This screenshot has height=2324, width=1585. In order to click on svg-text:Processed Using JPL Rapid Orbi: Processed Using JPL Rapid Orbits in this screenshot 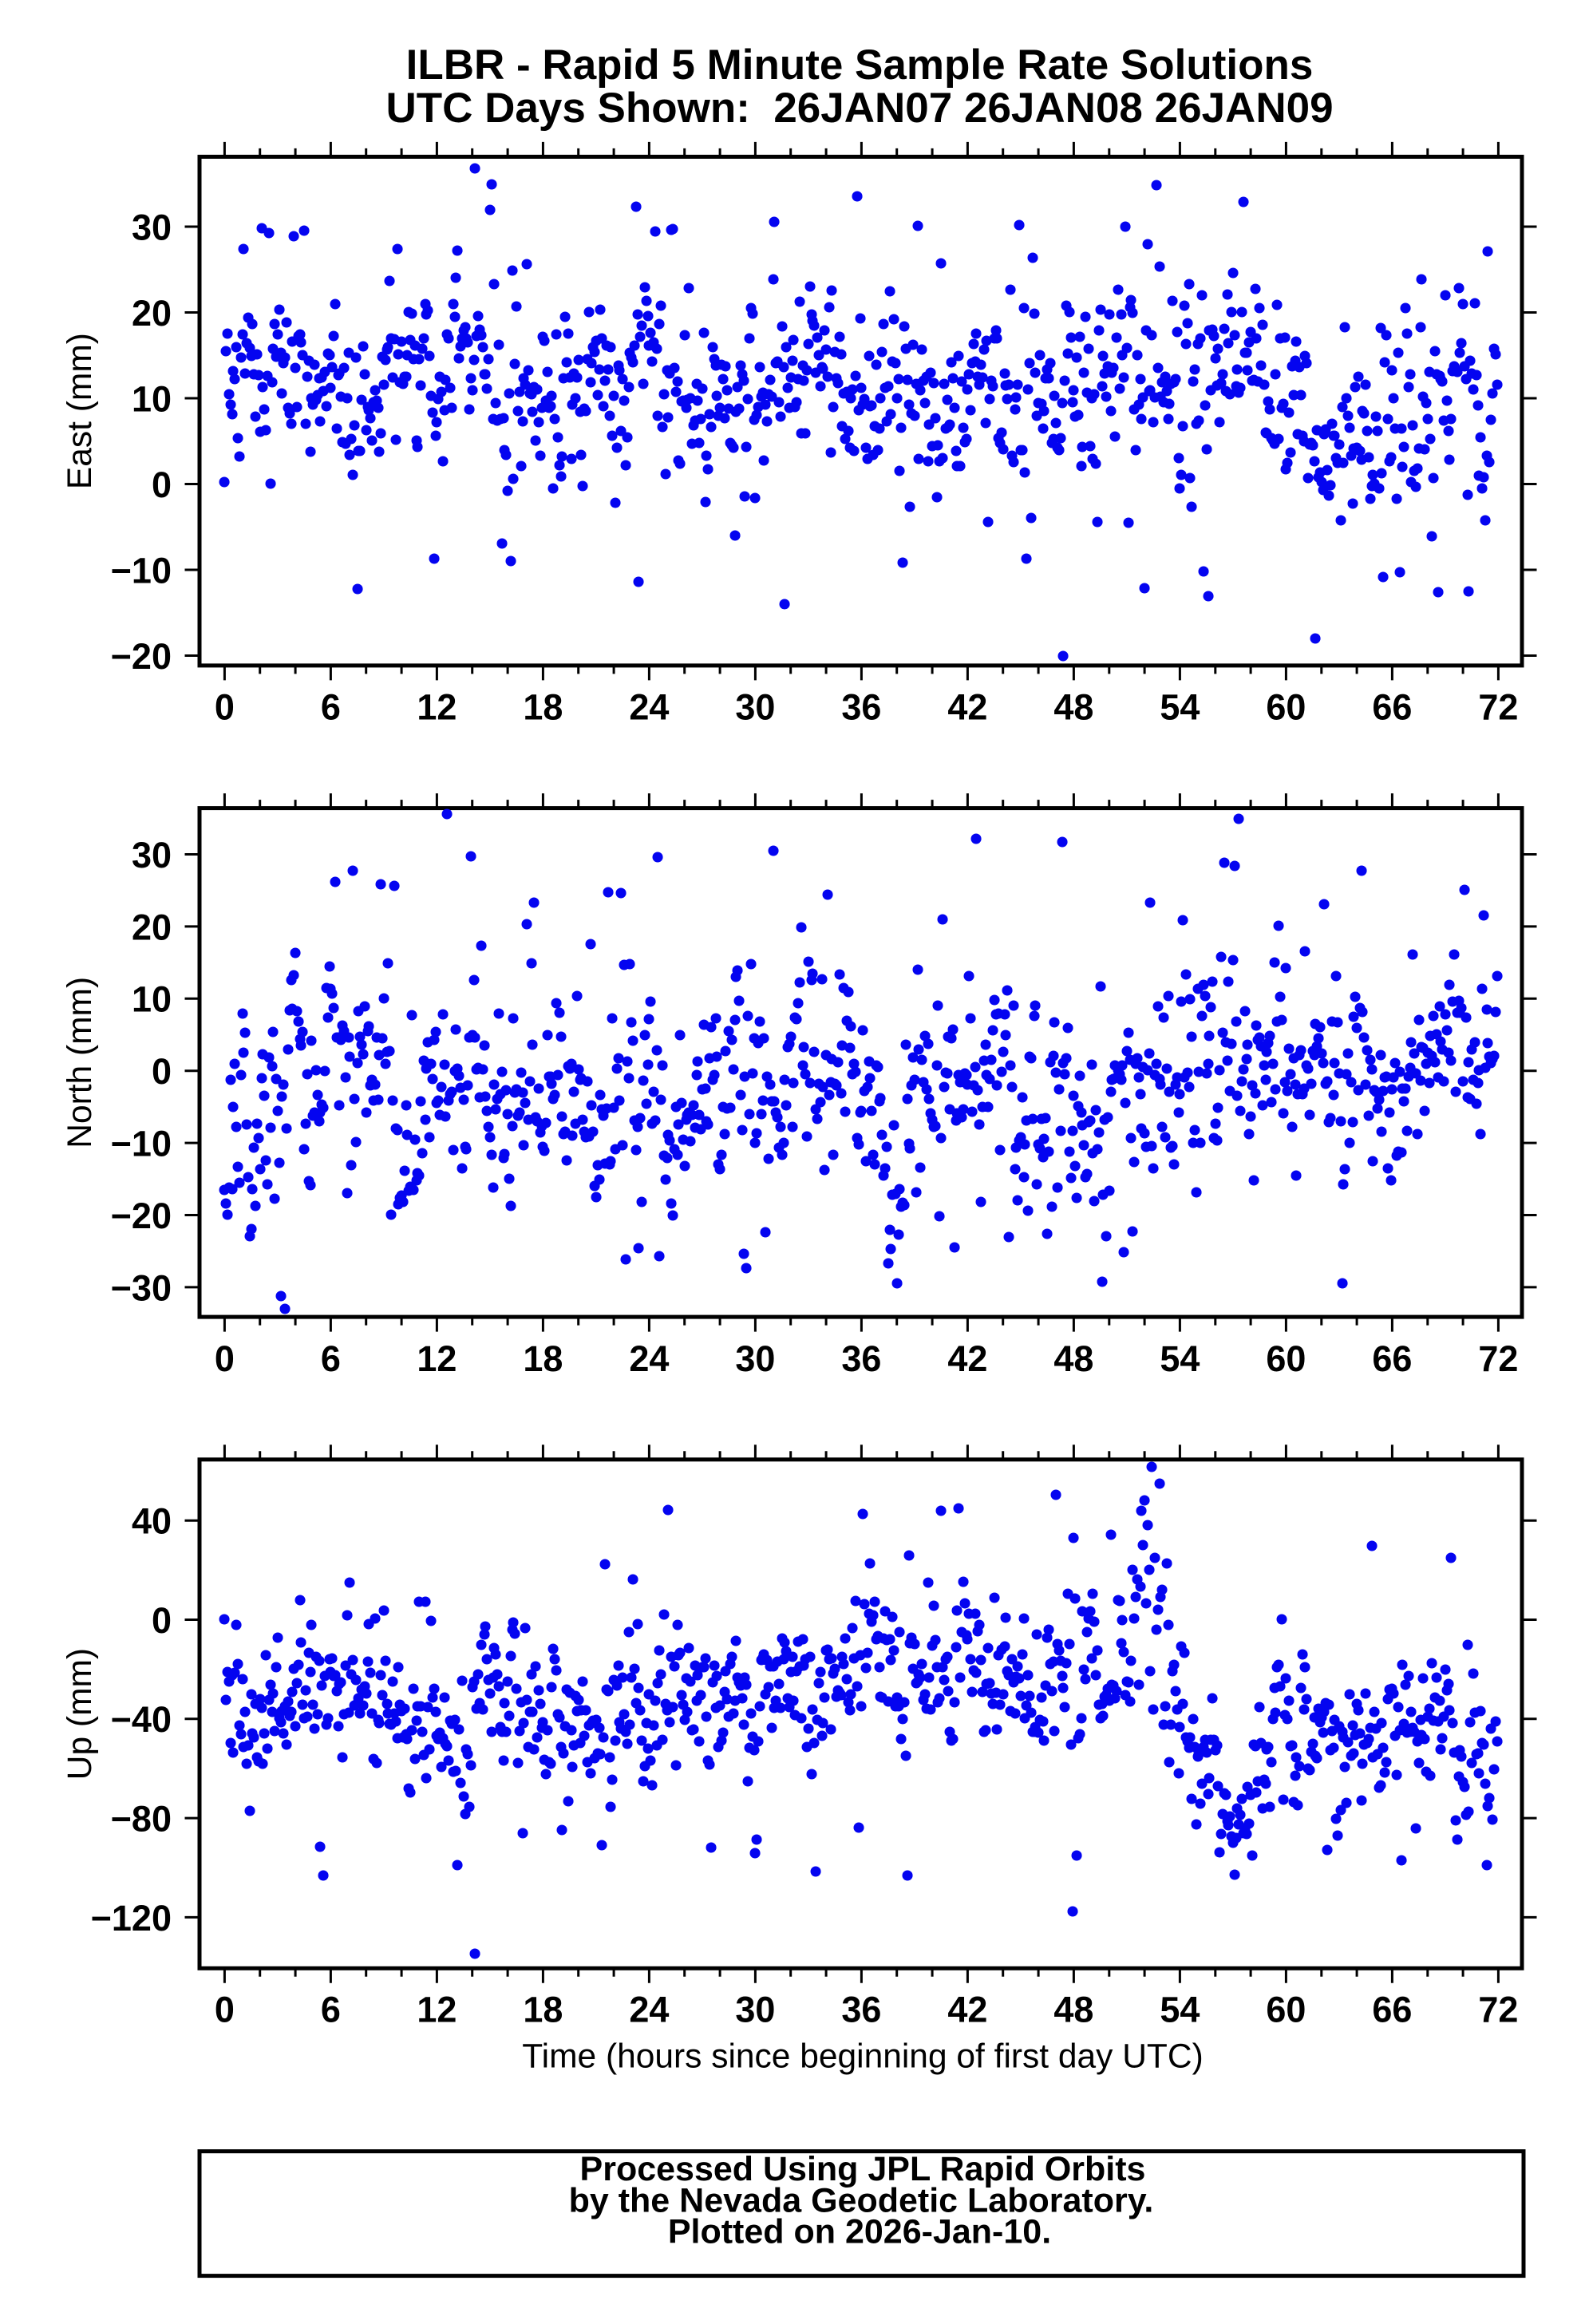, I will do `click(863, 2169)`.